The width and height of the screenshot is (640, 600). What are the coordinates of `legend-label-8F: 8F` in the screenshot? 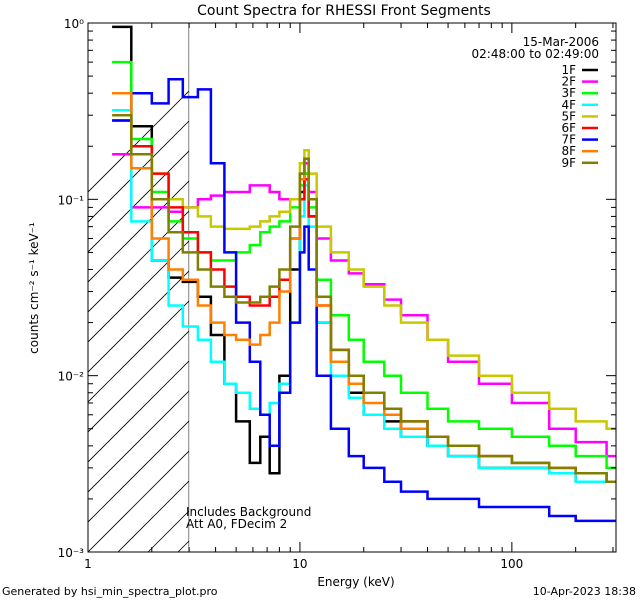 It's located at (568, 151).